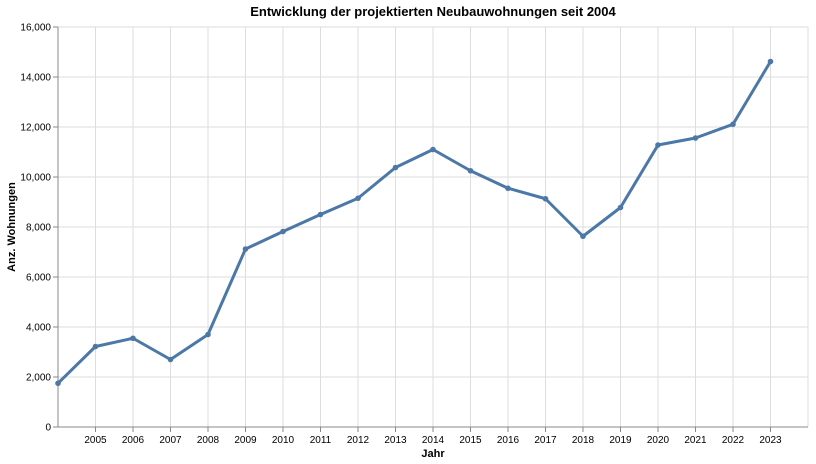  What do you see at coordinates (620, 440) in the screenshot?
I see `x-tick-label: 2019` at bounding box center [620, 440].